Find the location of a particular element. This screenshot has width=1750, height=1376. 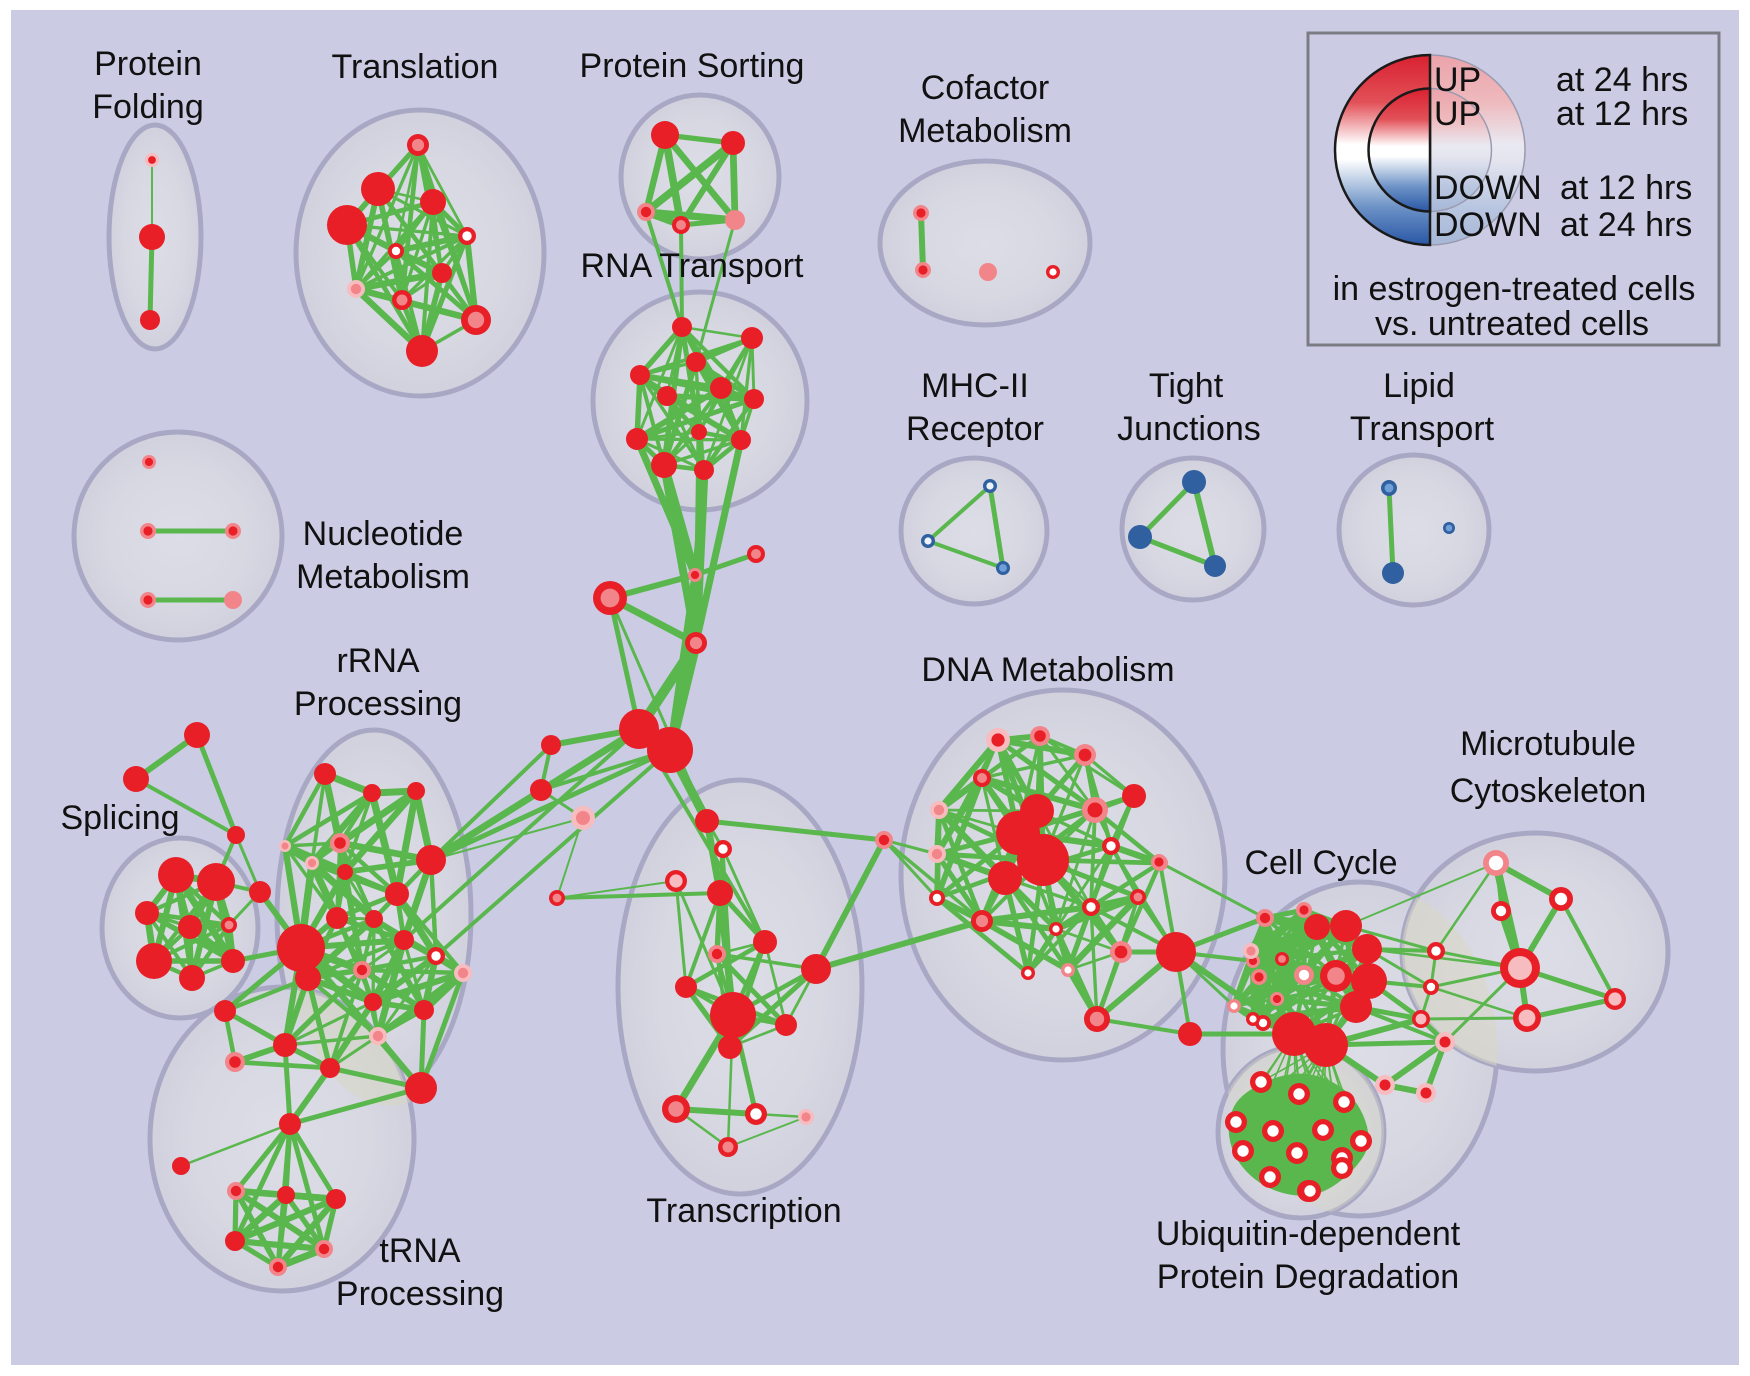

svg-text: rRNA is located at coordinates (377, 661).